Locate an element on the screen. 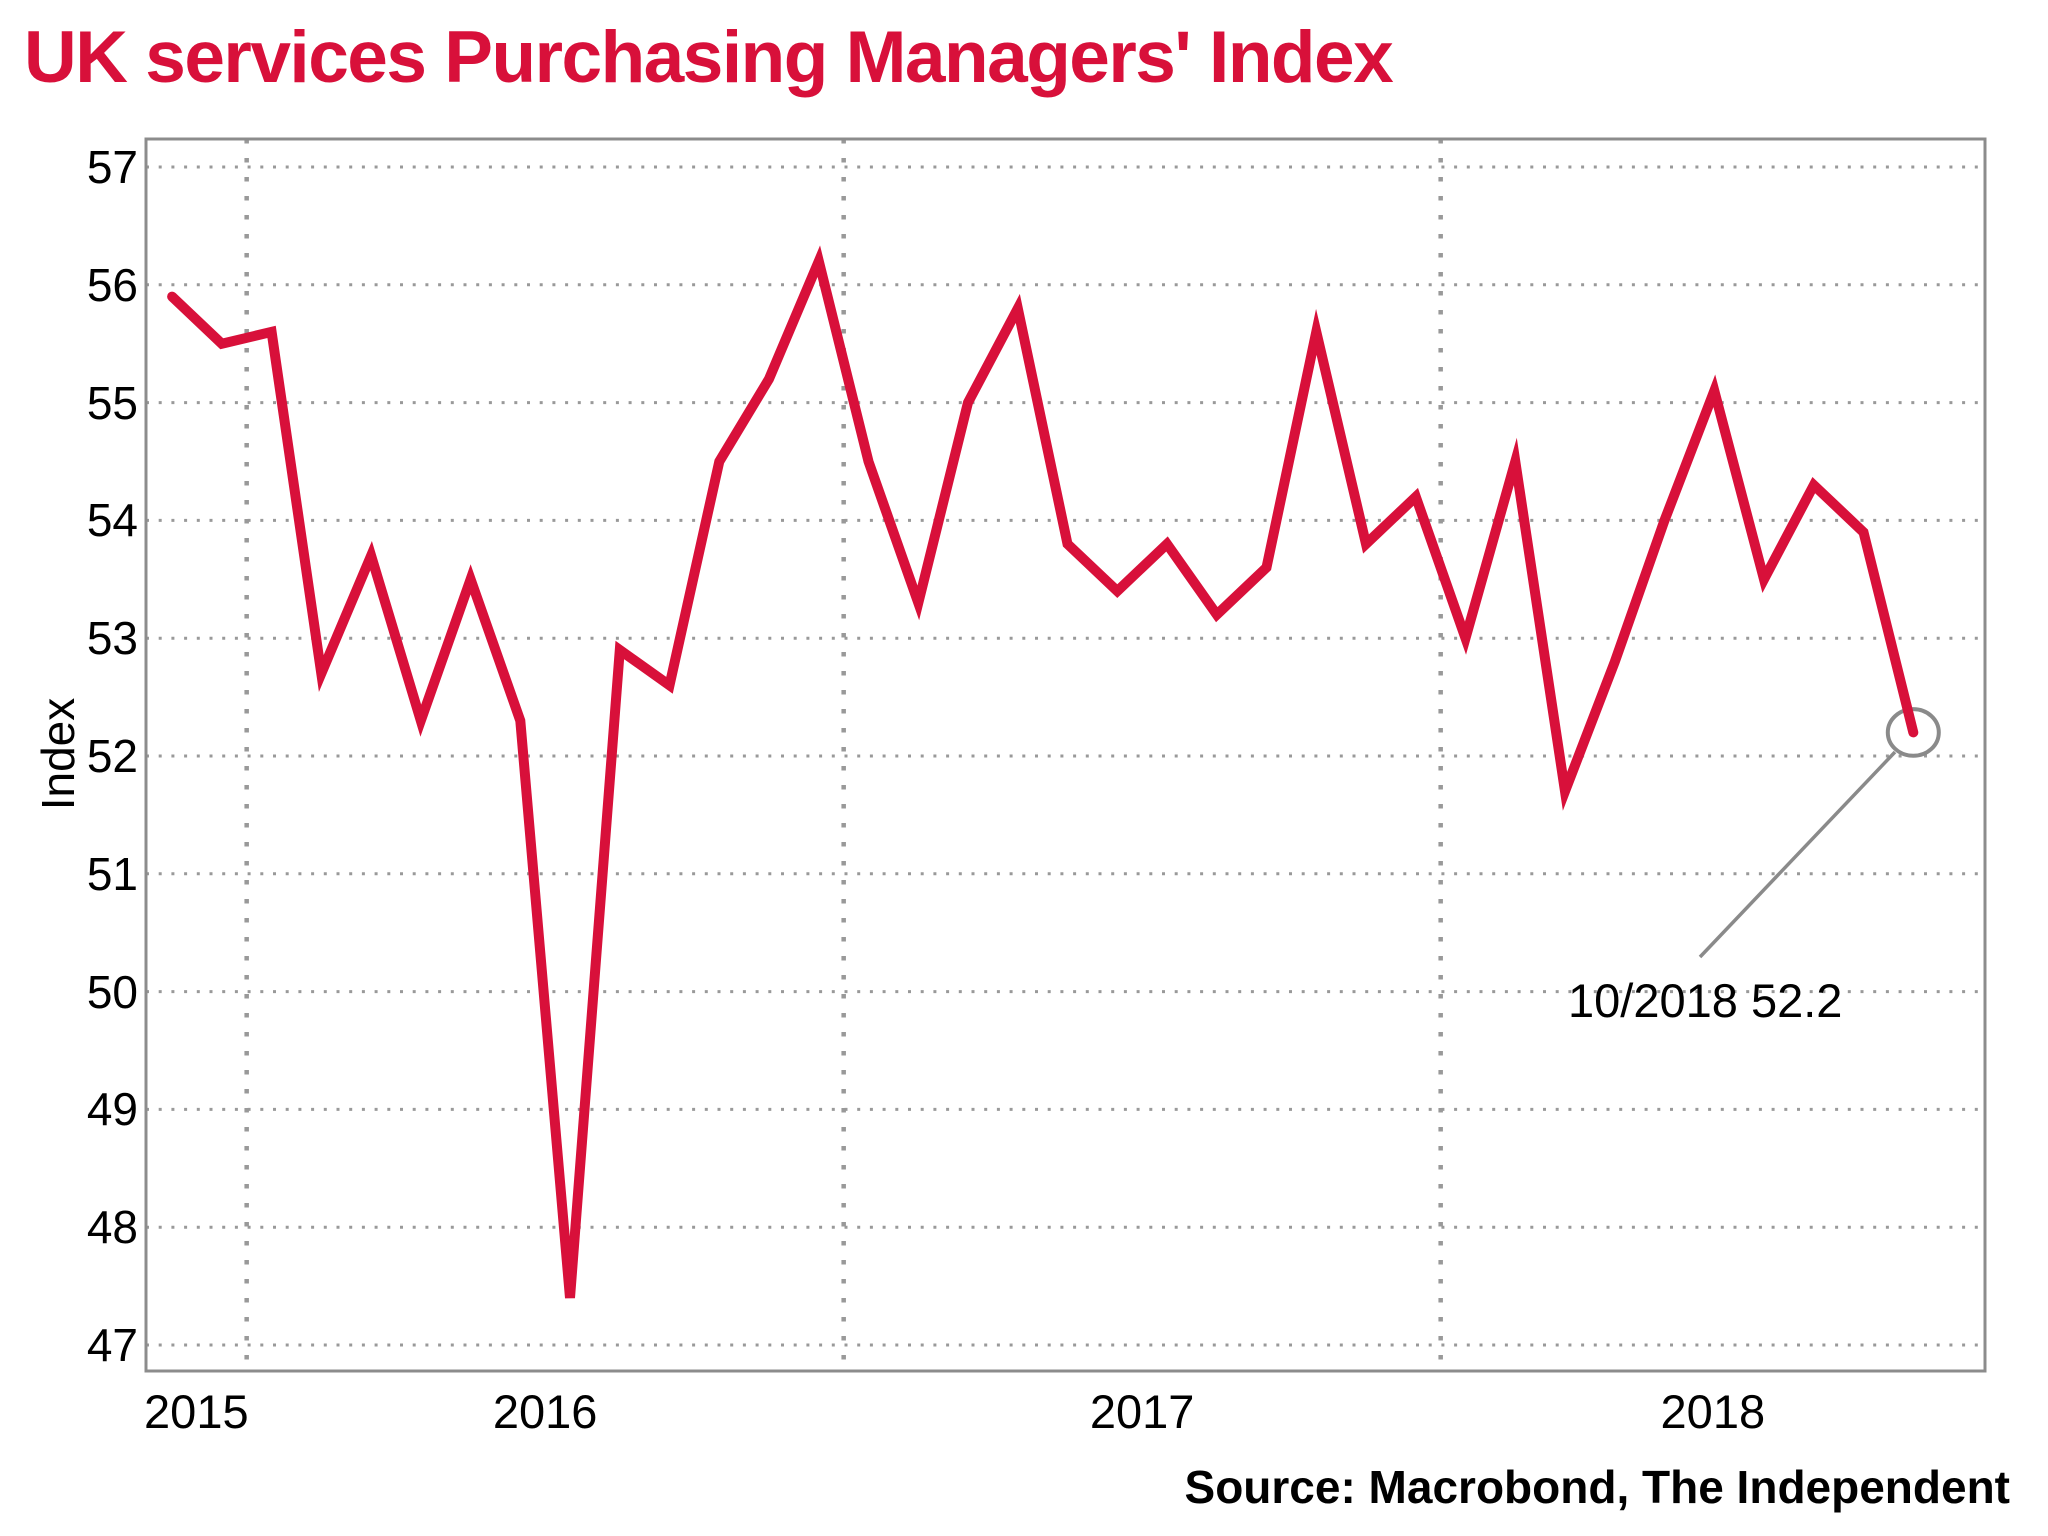 The width and height of the screenshot is (2048, 1536). y-axis-tick-label-52: 52 is located at coordinates (112, 756).